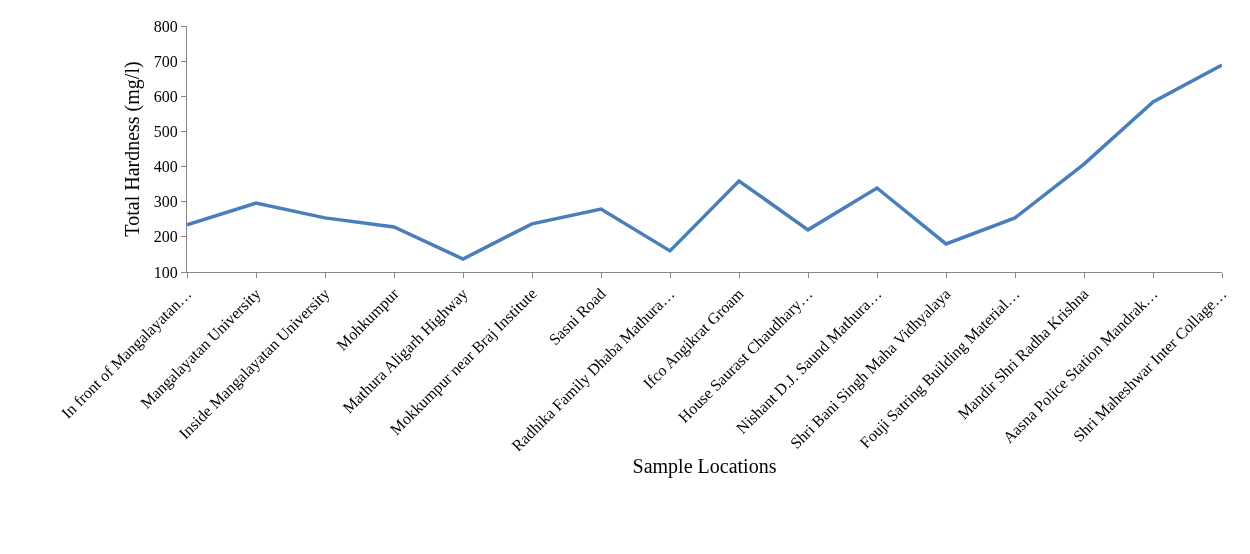 The height and width of the screenshot is (554, 1250). What do you see at coordinates (165, 237) in the screenshot?
I see `y-tick-label: 200` at bounding box center [165, 237].